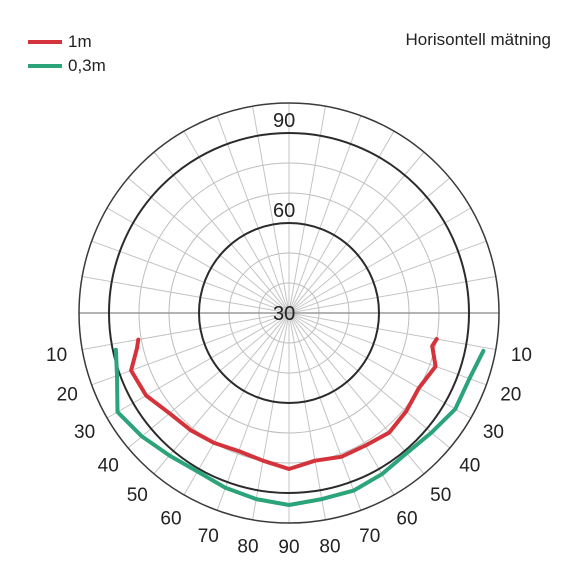  I want to click on legend-swatch-1m, so click(45, 42).